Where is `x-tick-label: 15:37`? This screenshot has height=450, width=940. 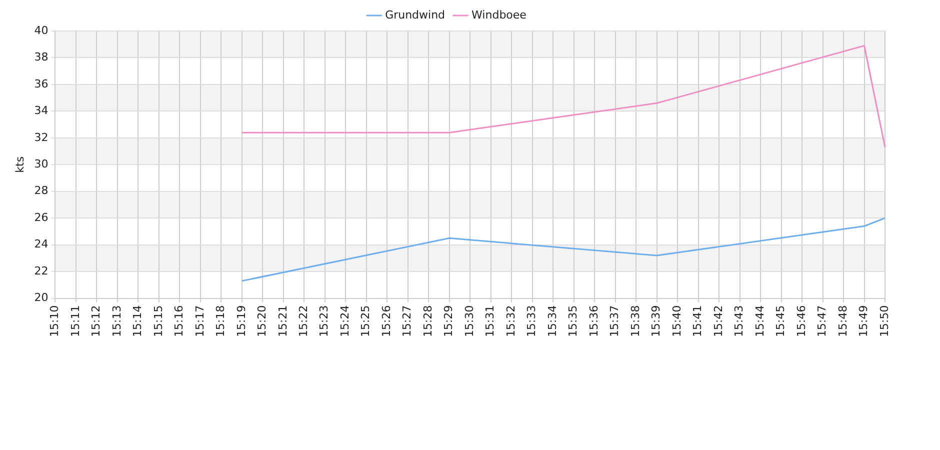
x-tick-label: 15:37 is located at coordinates (615, 321).